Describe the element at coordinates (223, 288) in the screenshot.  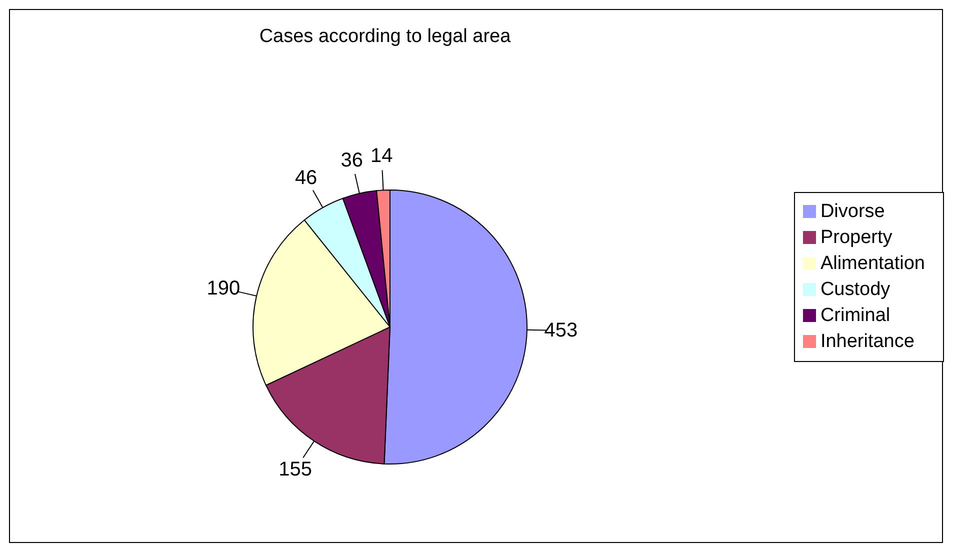
I see `data-label: 190` at that location.